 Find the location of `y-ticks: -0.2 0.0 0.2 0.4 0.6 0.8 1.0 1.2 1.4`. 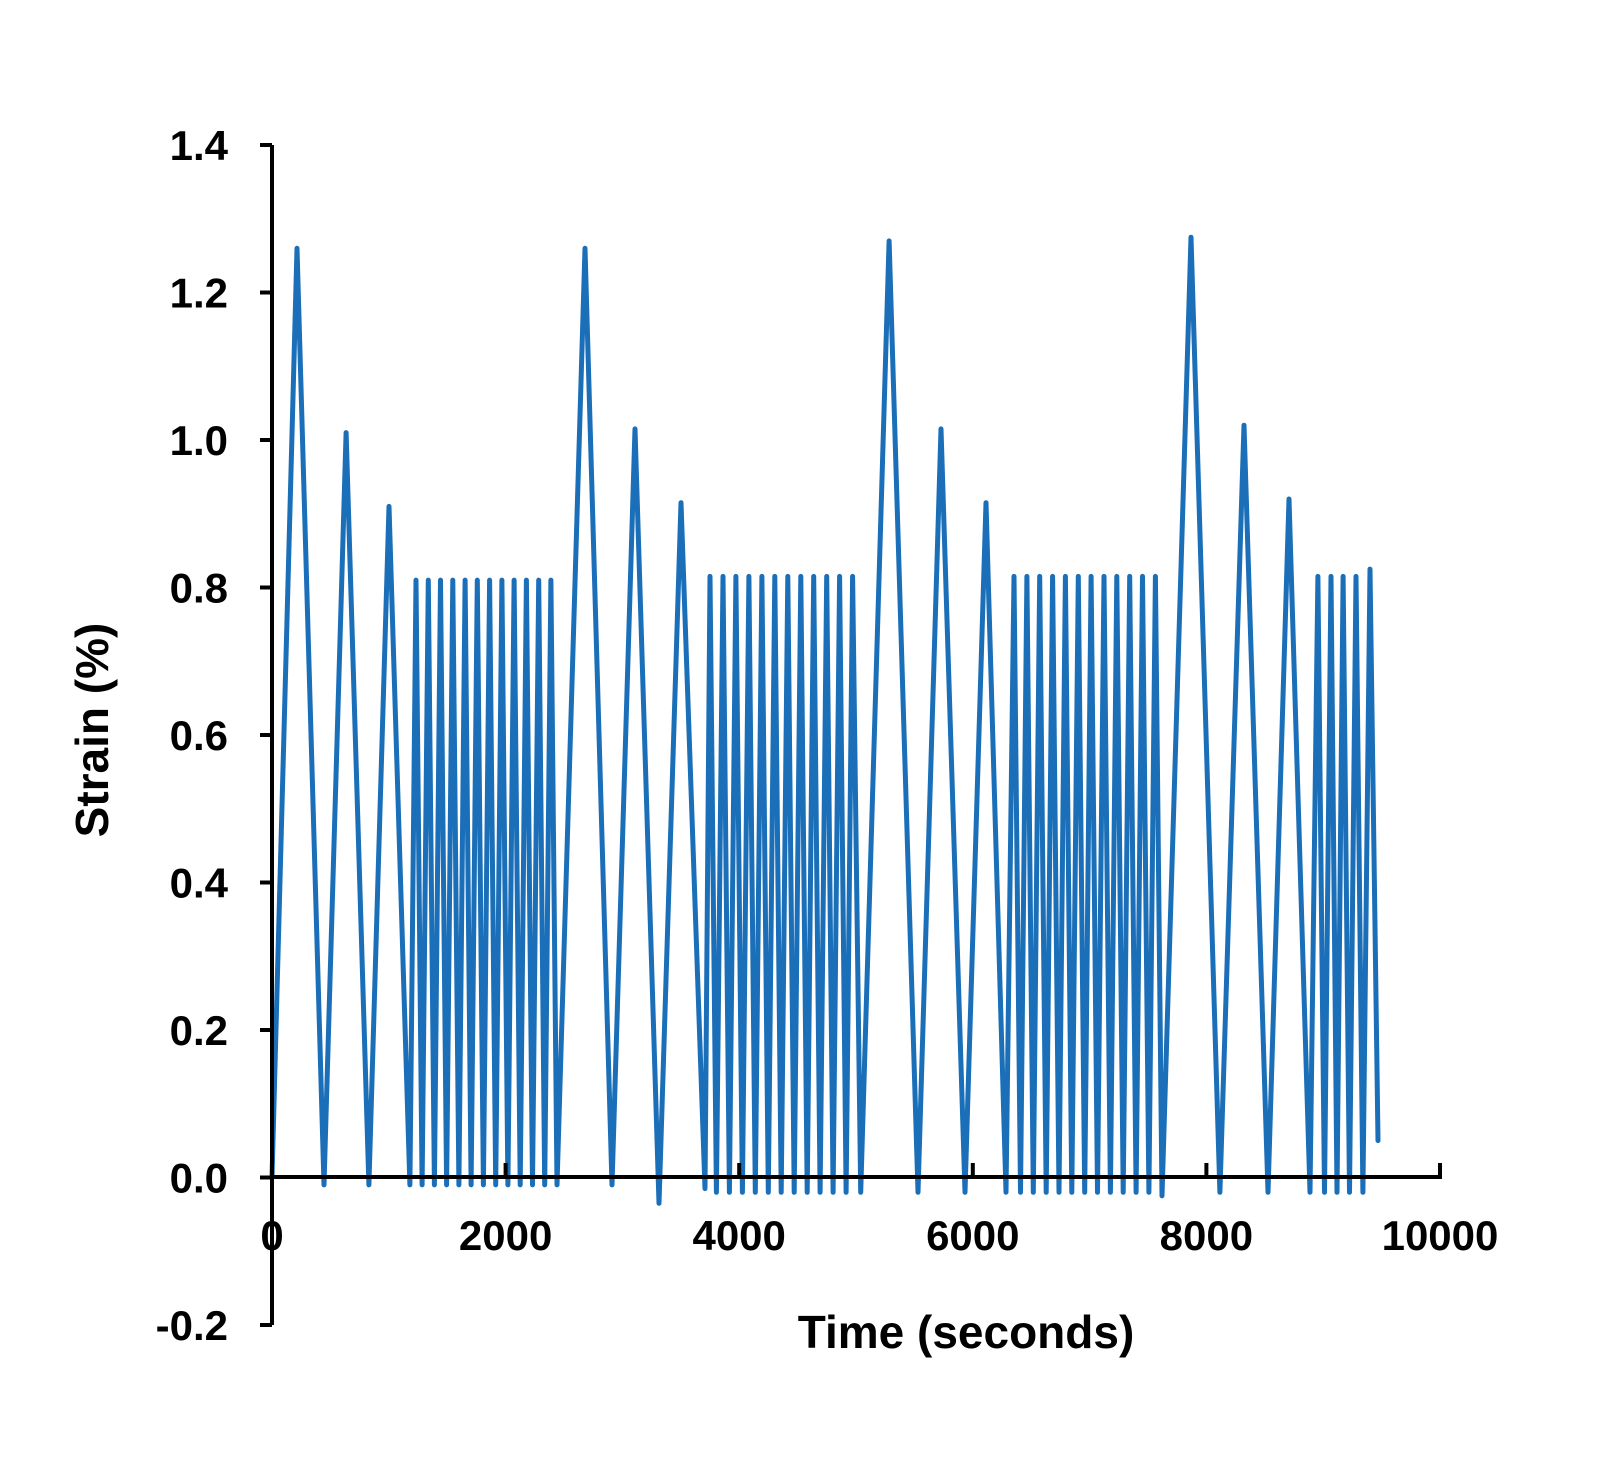

y-ticks: -0.2 0.0 0.2 0.4 0.6 0.8 1.0 1.2 1.4 is located at coordinates (214, 735).